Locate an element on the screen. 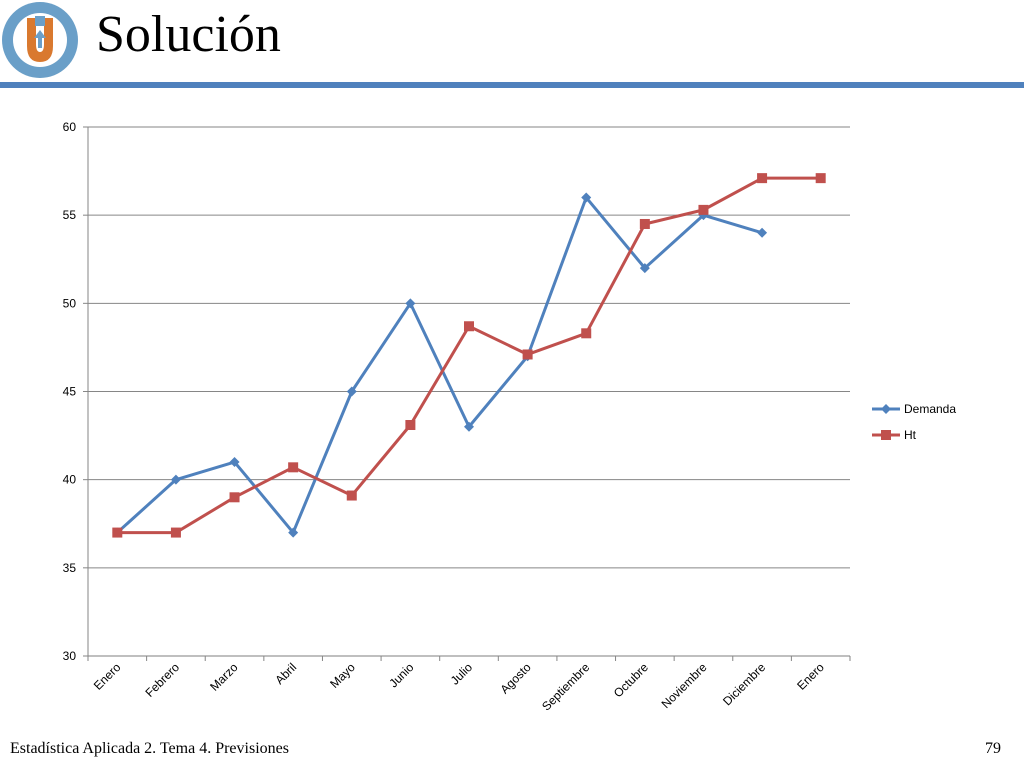 Image resolution: width=1024 pixels, height=768 pixels. x-tick-label: Junio is located at coordinates (401, 675).